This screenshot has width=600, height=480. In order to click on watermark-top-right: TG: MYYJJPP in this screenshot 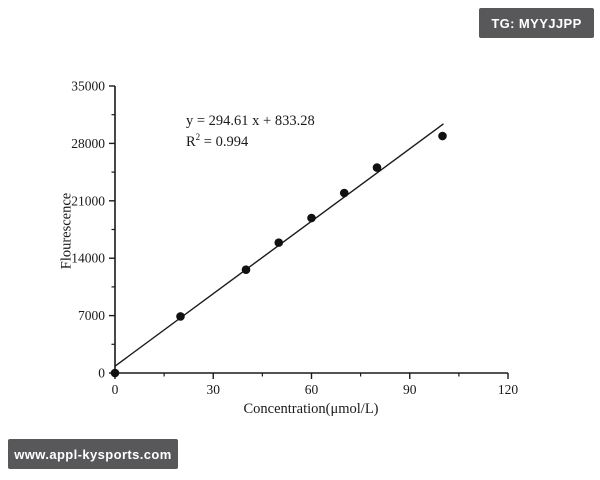, I will do `click(536, 23)`.